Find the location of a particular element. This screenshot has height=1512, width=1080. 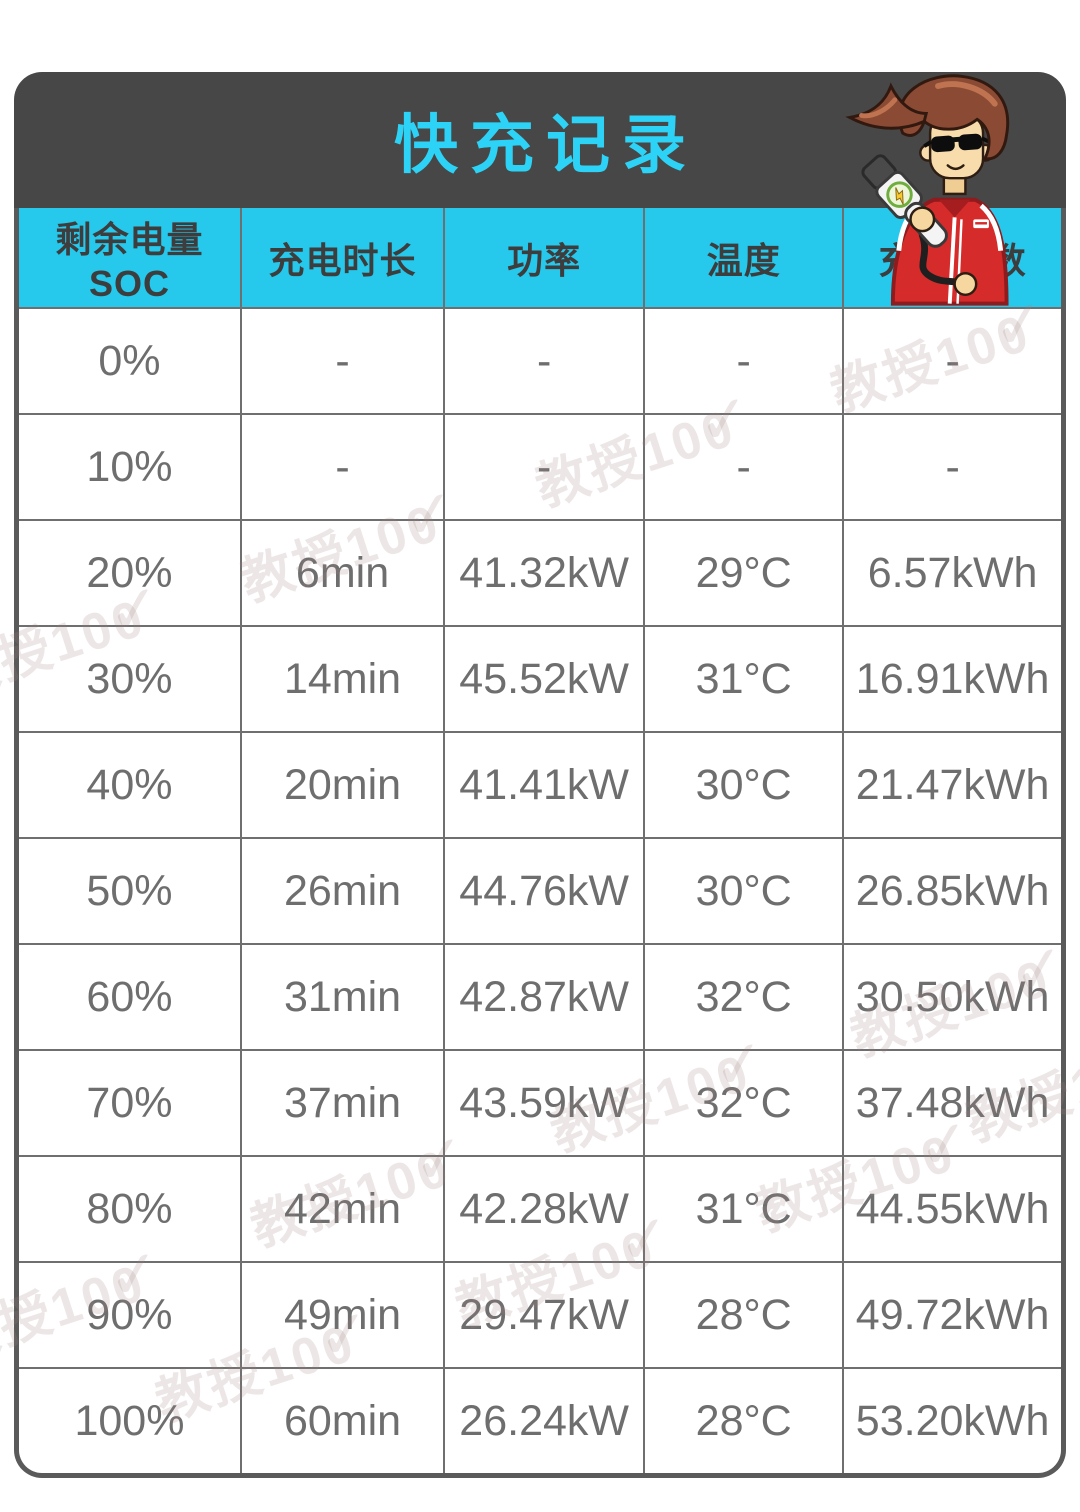

table-cell: 26min is located at coordinates (342, 891).